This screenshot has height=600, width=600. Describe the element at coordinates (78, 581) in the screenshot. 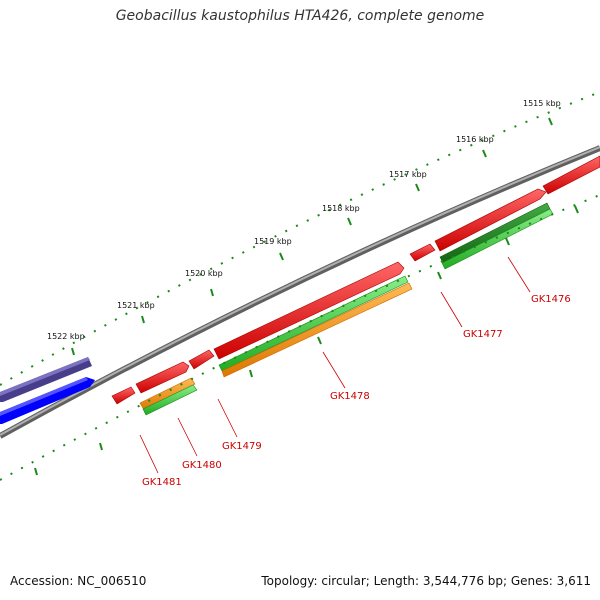

I see `accession-text: Accession: NC_006510` at that location.